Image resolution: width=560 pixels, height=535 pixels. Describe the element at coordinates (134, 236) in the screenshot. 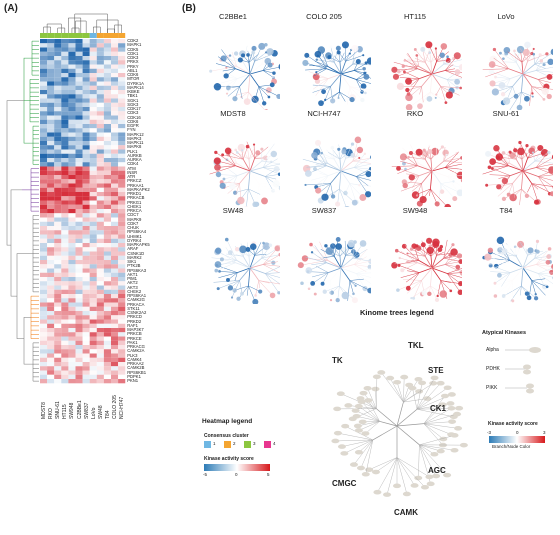

I see `gene-label: UHMK1` at that location.